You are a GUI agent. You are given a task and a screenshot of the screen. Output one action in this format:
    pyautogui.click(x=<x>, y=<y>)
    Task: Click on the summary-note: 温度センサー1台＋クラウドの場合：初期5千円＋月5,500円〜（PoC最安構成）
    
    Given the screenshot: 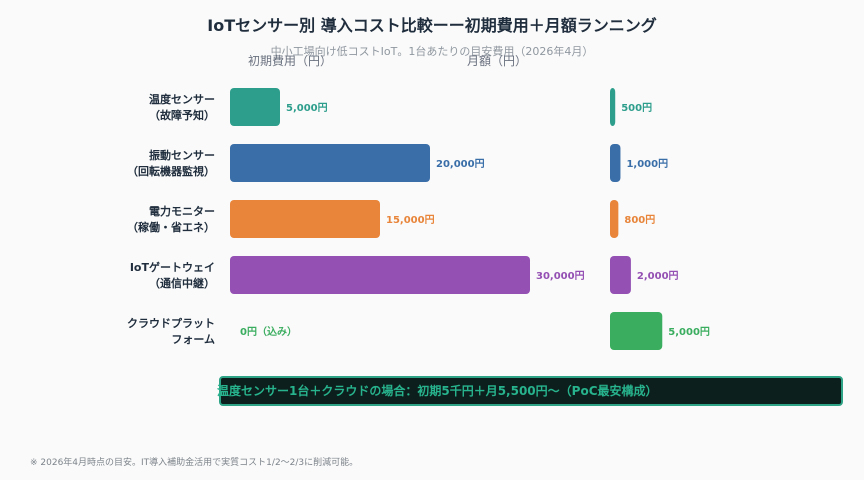 What is the action you would take?
    pyautogui.click(x=530, y=391)
    